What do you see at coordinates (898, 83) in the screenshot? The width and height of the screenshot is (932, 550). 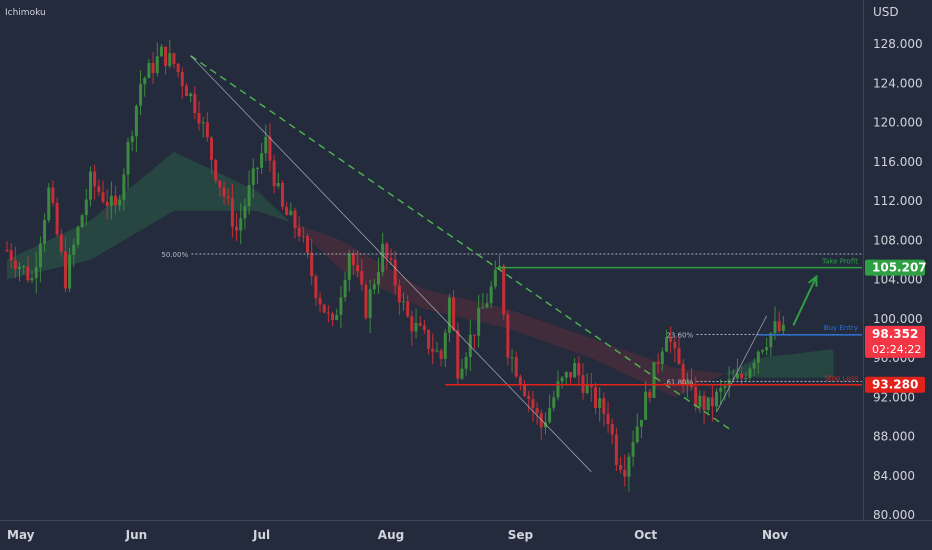 I see `price-tick-label: 124.000` at bounding box center [898, 83].